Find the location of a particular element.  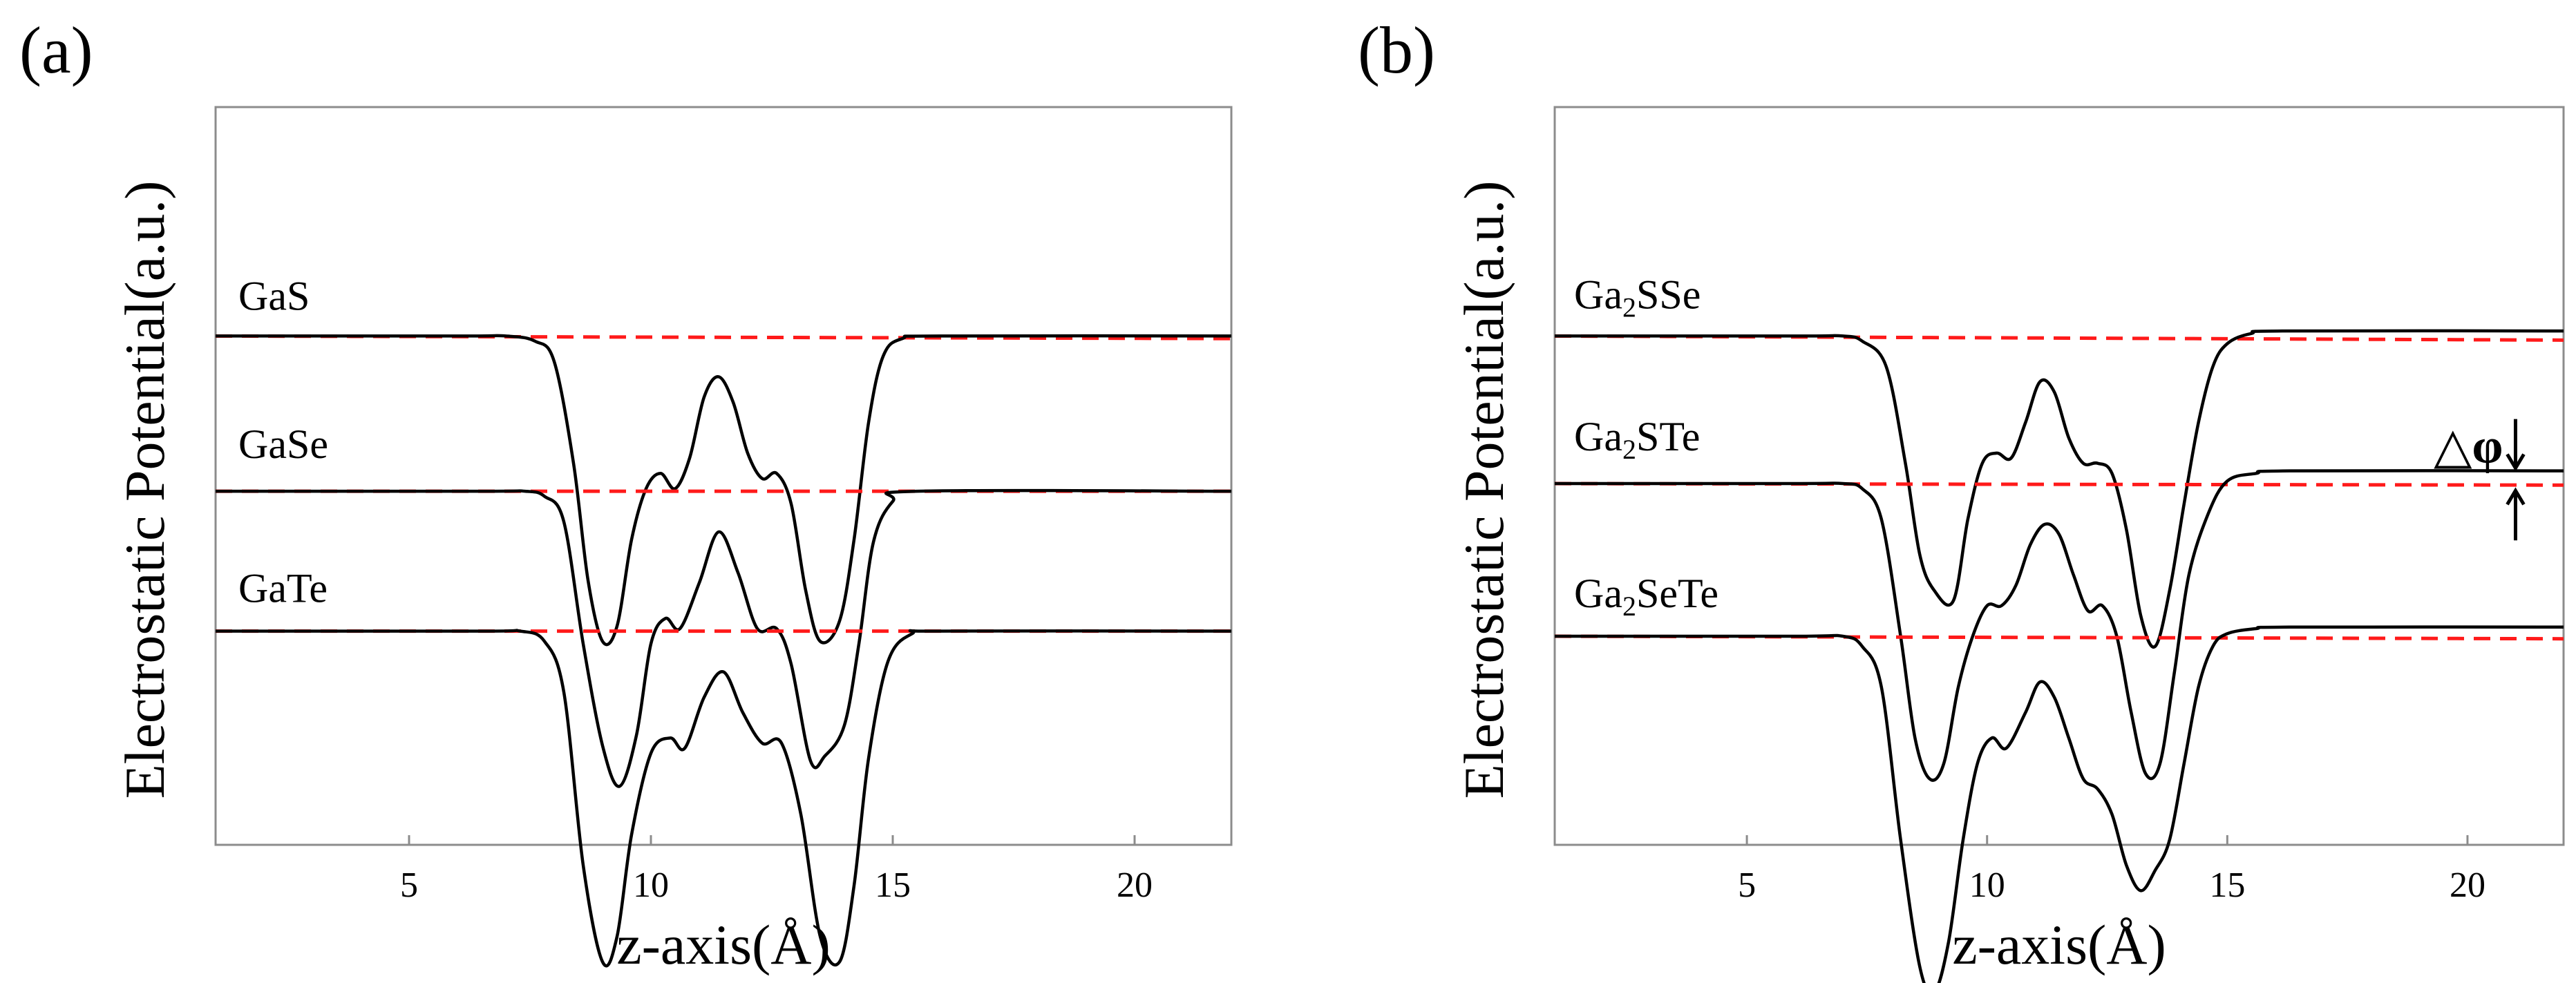

series-label-part: GaTe is located at coordinates (283, 588).